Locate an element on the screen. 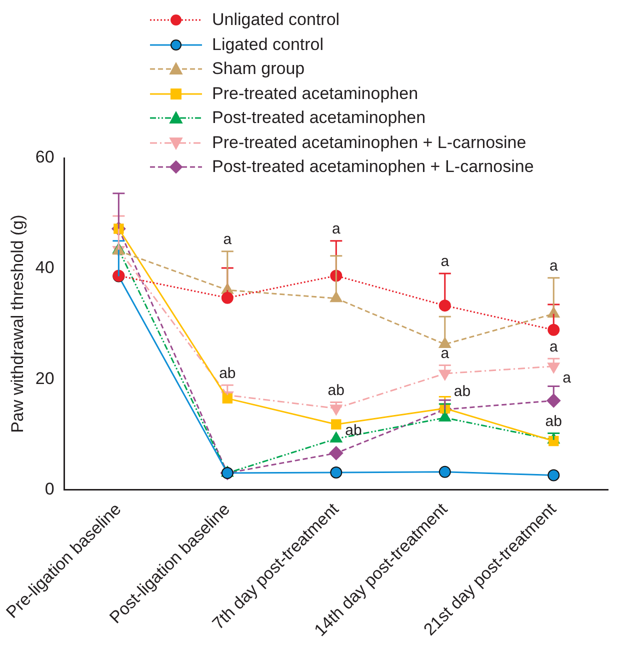 This screenshot has height=648, width=638. legend-label: Sham group is located at coordinates (258, 69).